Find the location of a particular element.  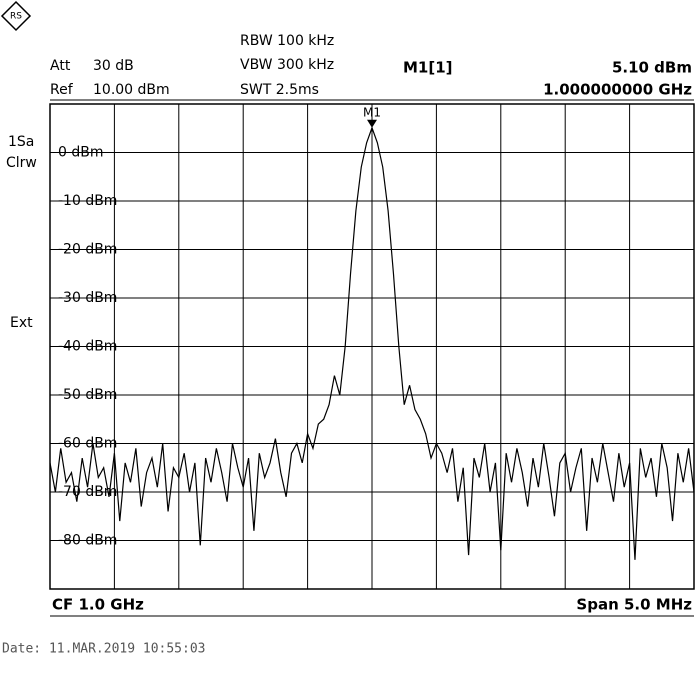

y-tick-label: -60 dBm is located at coordinates (87, 444).